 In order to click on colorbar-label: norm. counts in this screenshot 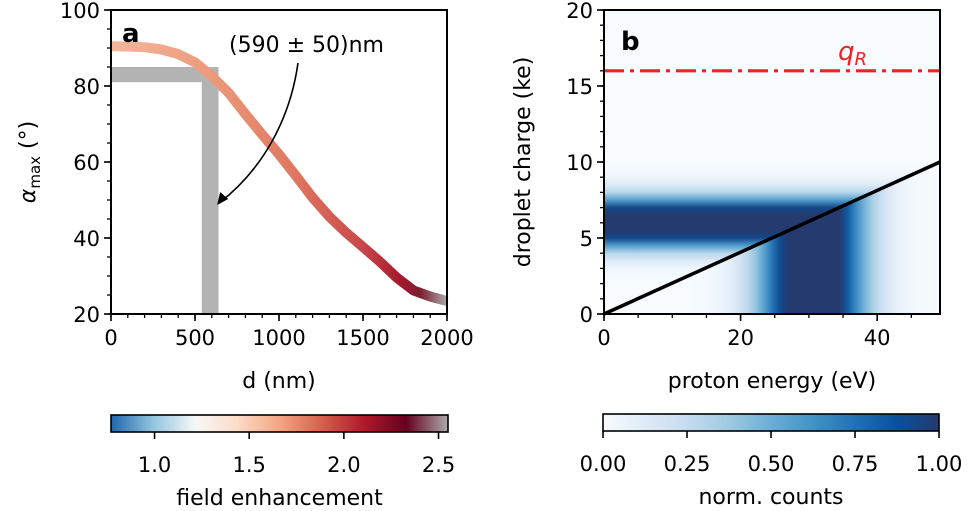, I will do `click(770, 497)`.